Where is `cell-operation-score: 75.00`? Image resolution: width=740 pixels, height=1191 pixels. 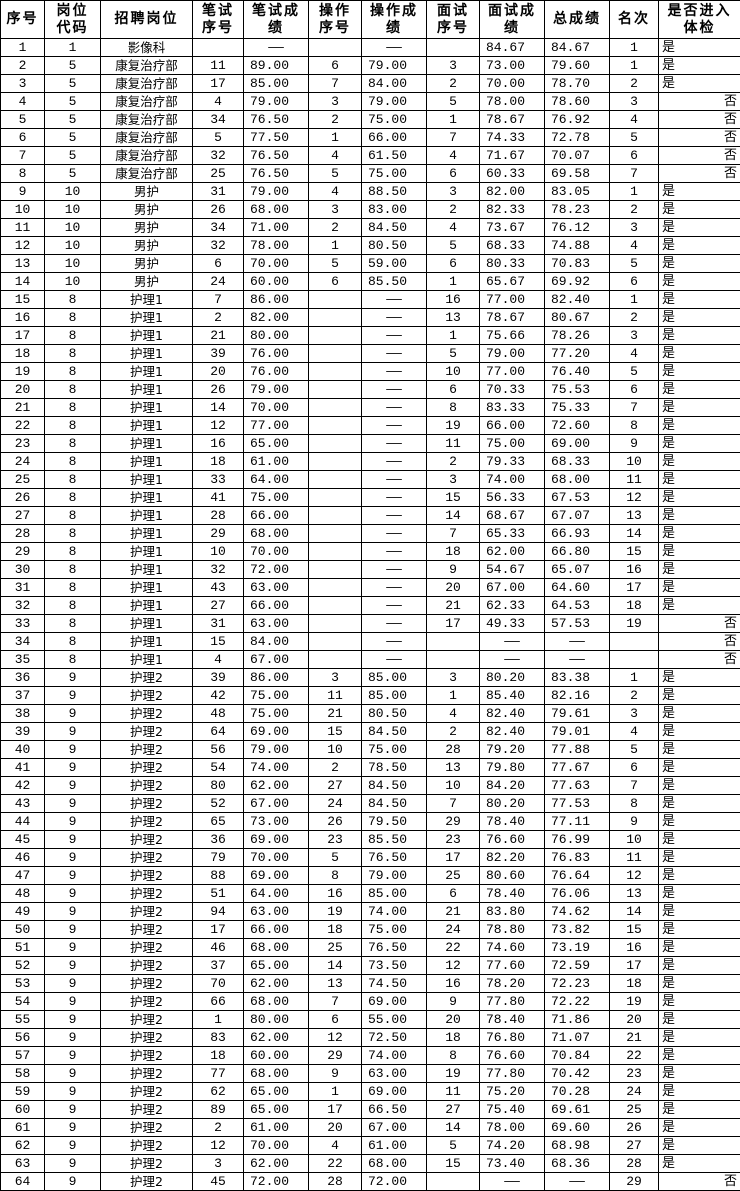
cell-operation-score: 75.00 is located at coordinates (394, 119).